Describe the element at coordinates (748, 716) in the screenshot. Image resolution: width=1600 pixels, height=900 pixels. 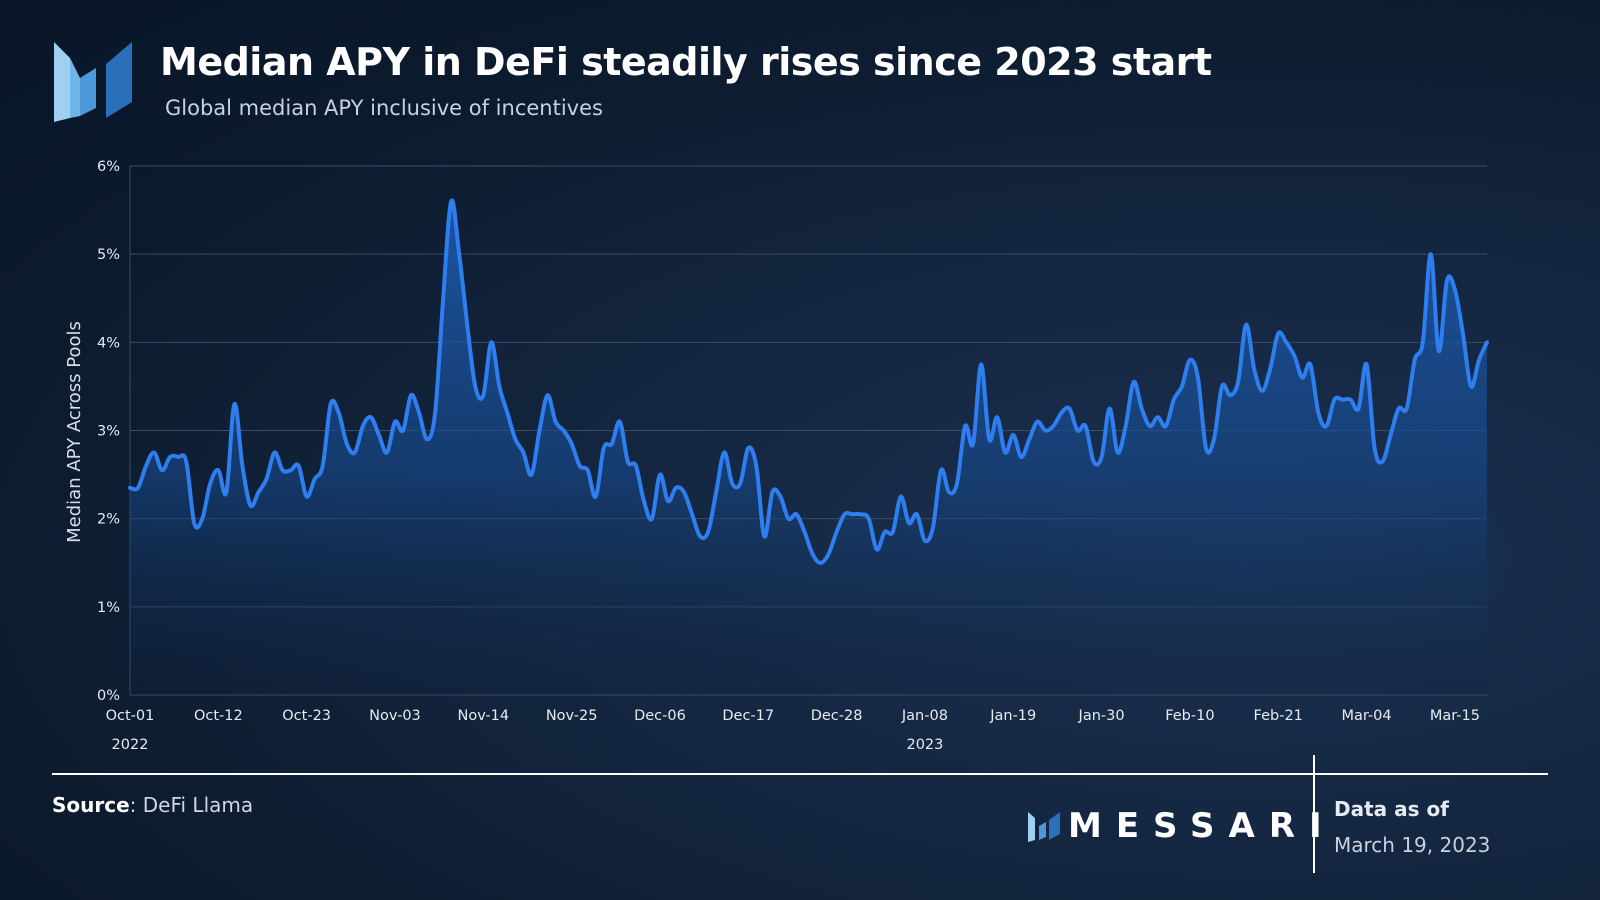
I see `x-tick-label: Dec-17` at that location.